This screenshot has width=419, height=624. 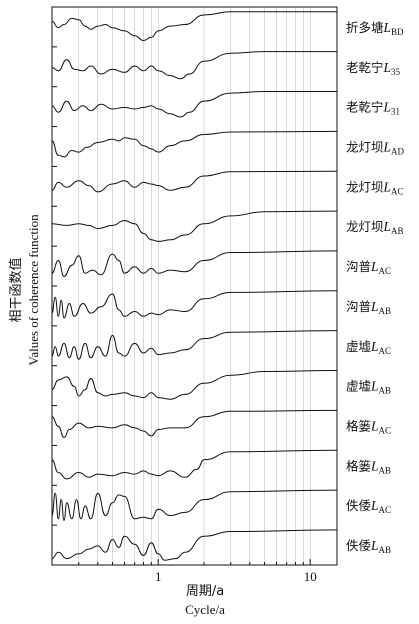 What do you see at coordinates (368, 506) in the screenshot?
I see `series-label-13: 佚倭LAC` at bounding box center [368, 506].